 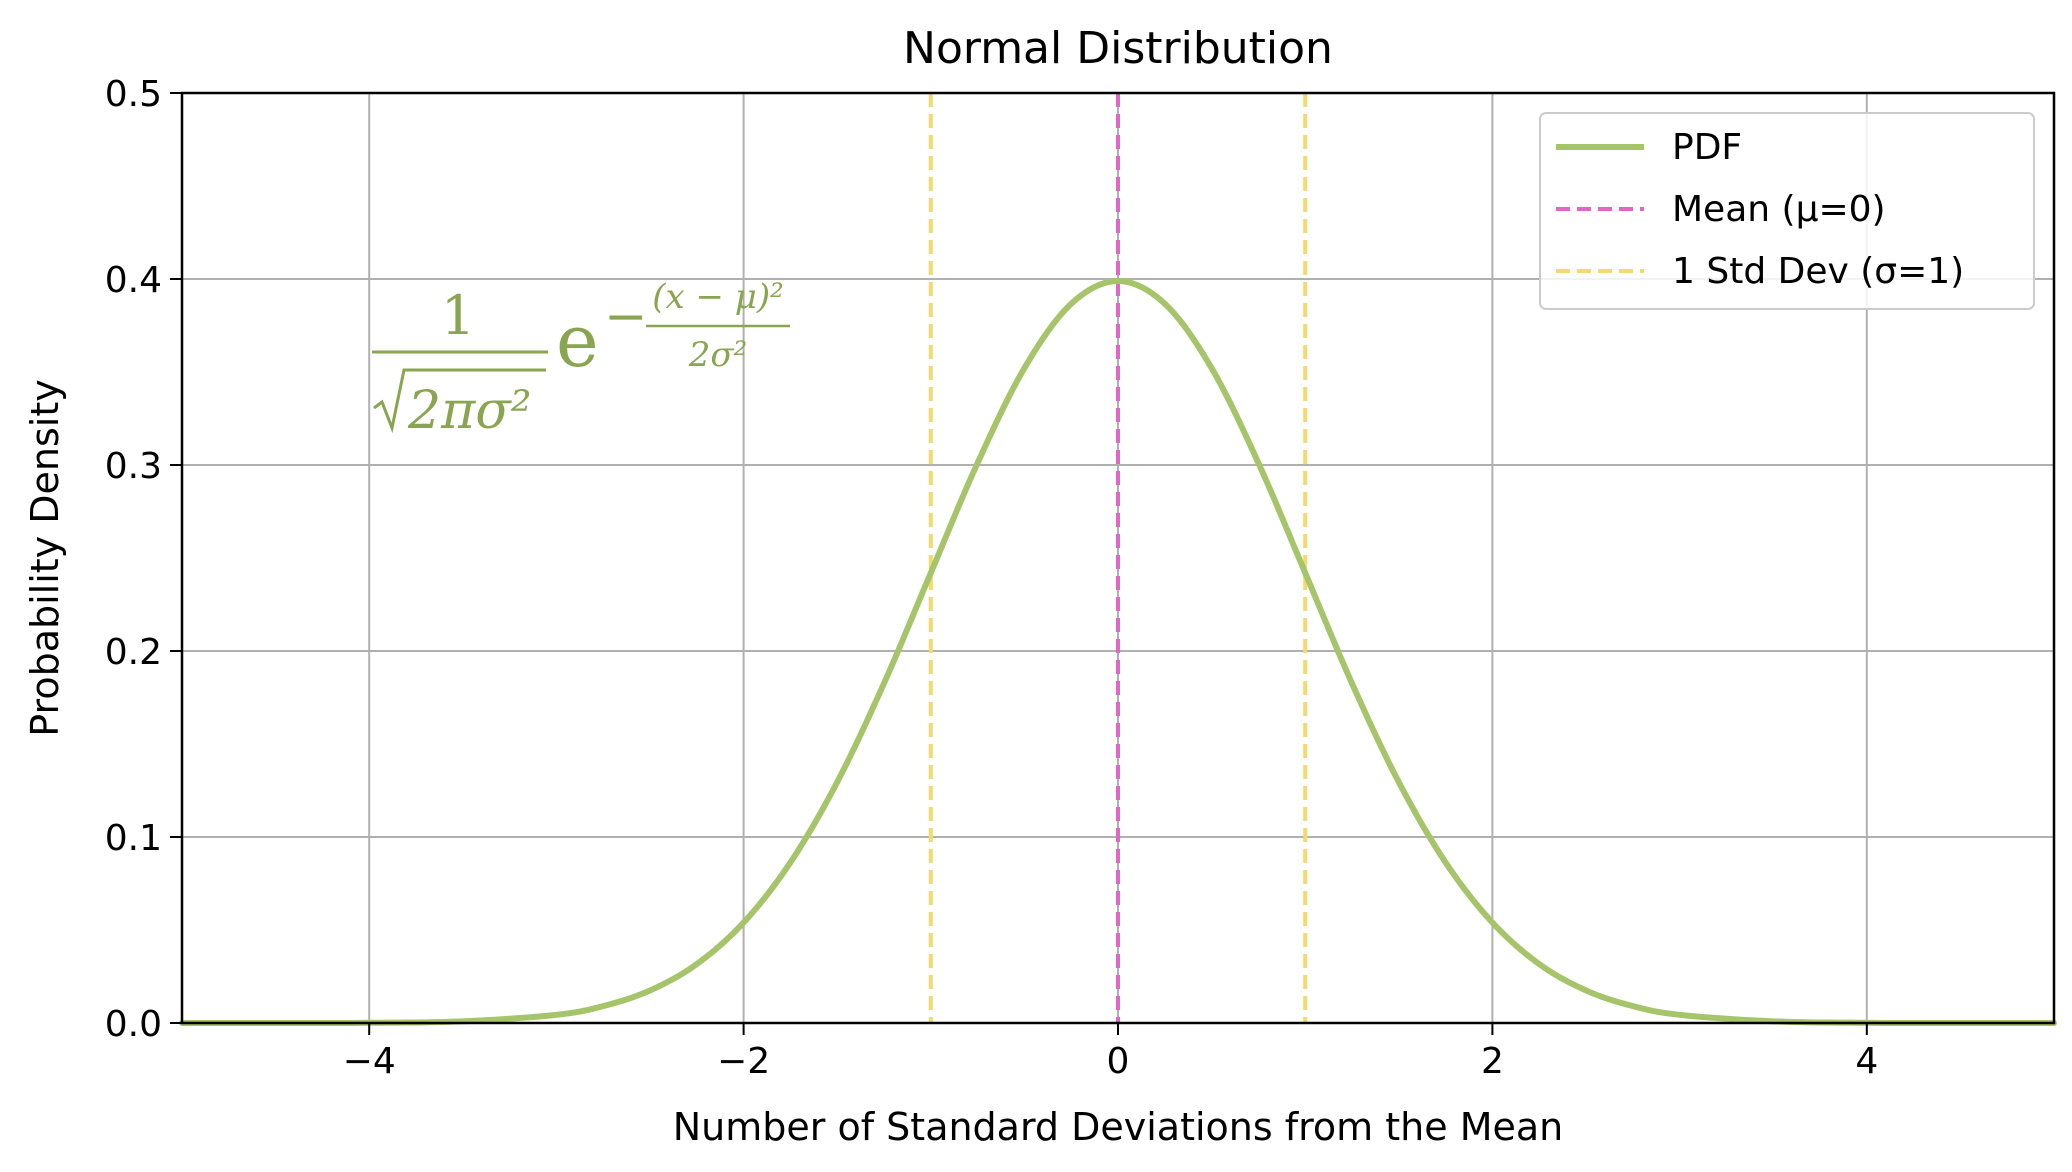 I want to click on x-tick-label: −2, so click(x=743, y=1061).